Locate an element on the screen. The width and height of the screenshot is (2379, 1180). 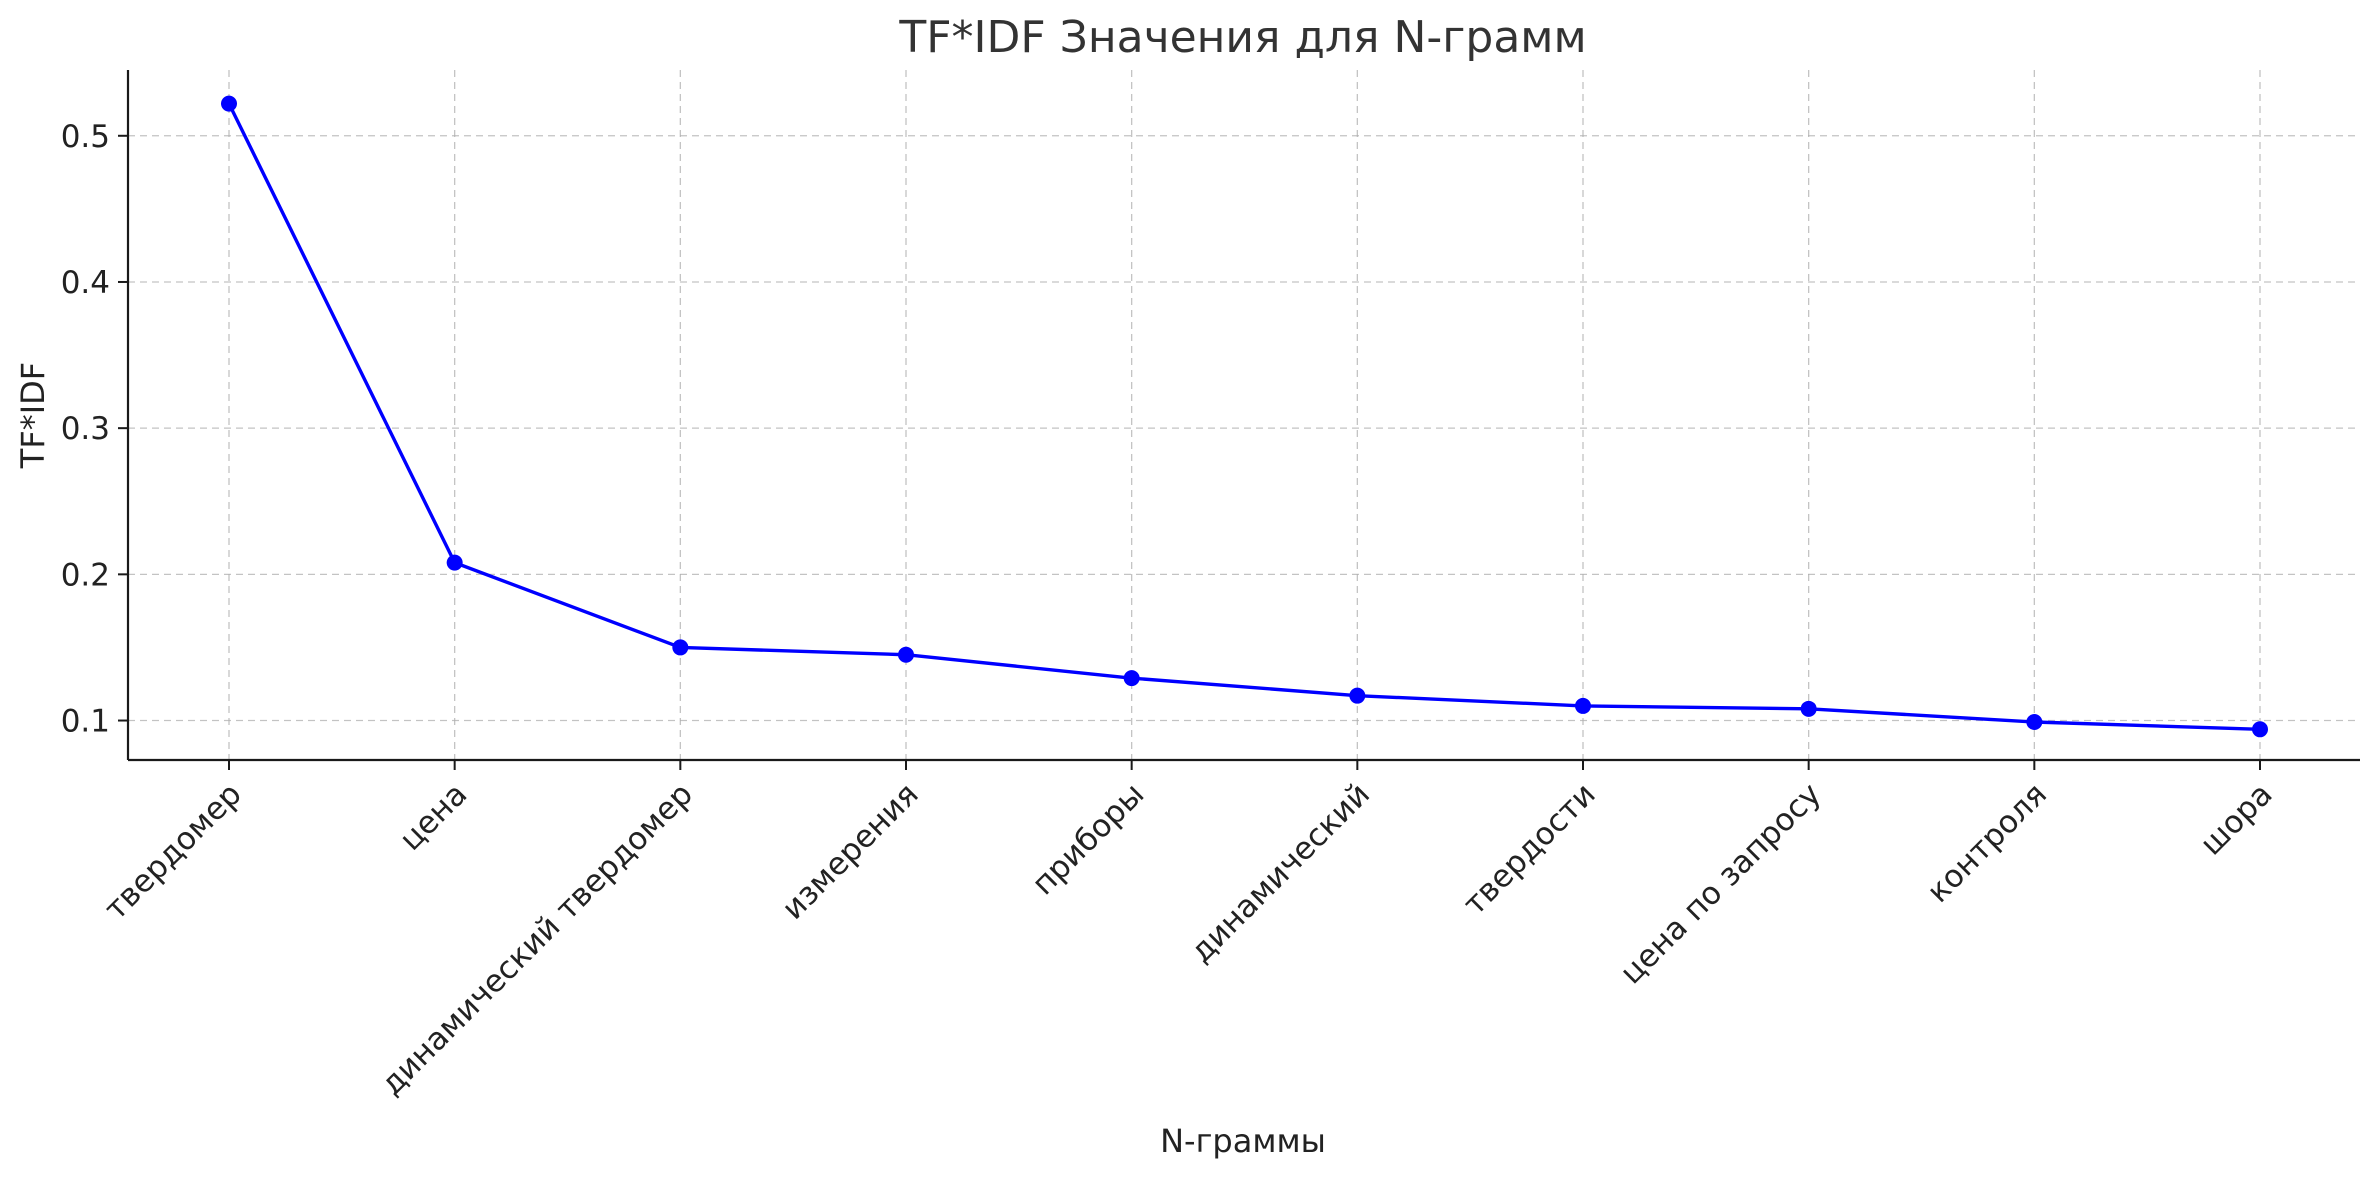
y-tick-label: 0.4 is located at coordinates (85, 283).